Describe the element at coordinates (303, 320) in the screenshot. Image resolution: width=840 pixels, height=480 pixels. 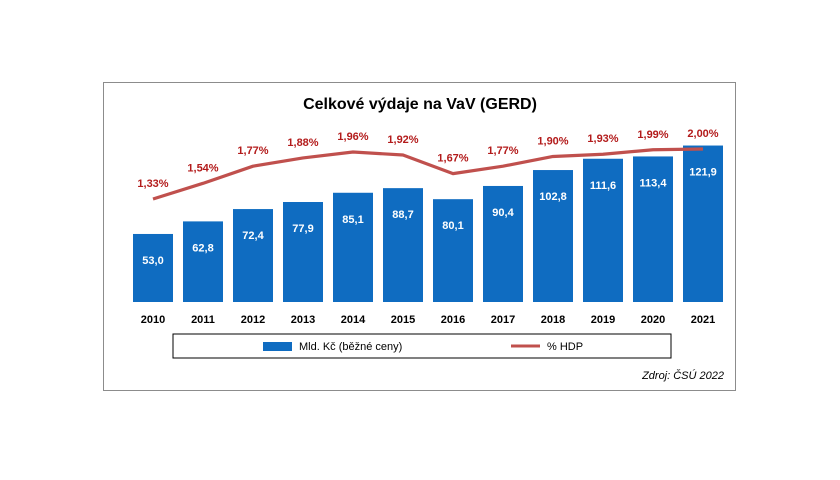
I see `x-tick-2013: 2013` at that location.